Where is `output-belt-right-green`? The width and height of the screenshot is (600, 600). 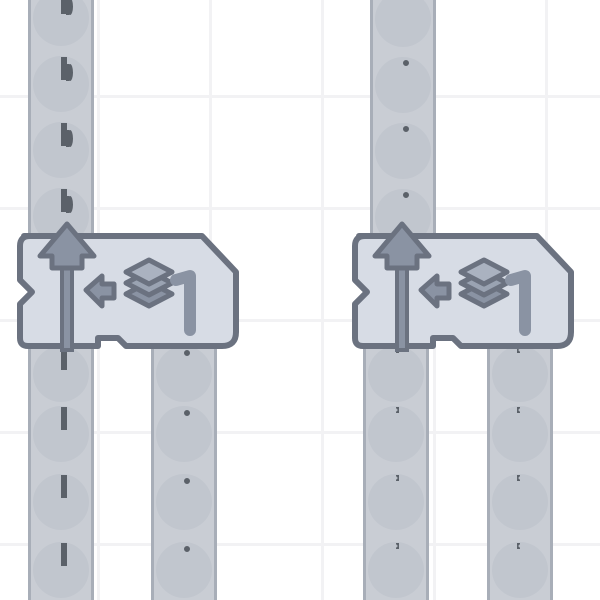
output-belt-right-green is located at coordinates (396, 472).